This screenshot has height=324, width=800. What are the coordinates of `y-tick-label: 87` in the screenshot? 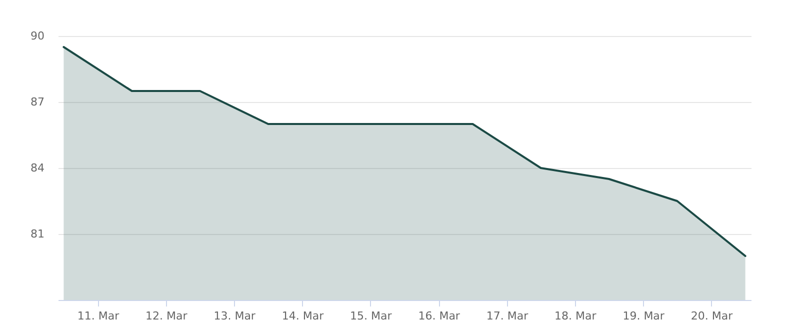 It's located at (37, 102).